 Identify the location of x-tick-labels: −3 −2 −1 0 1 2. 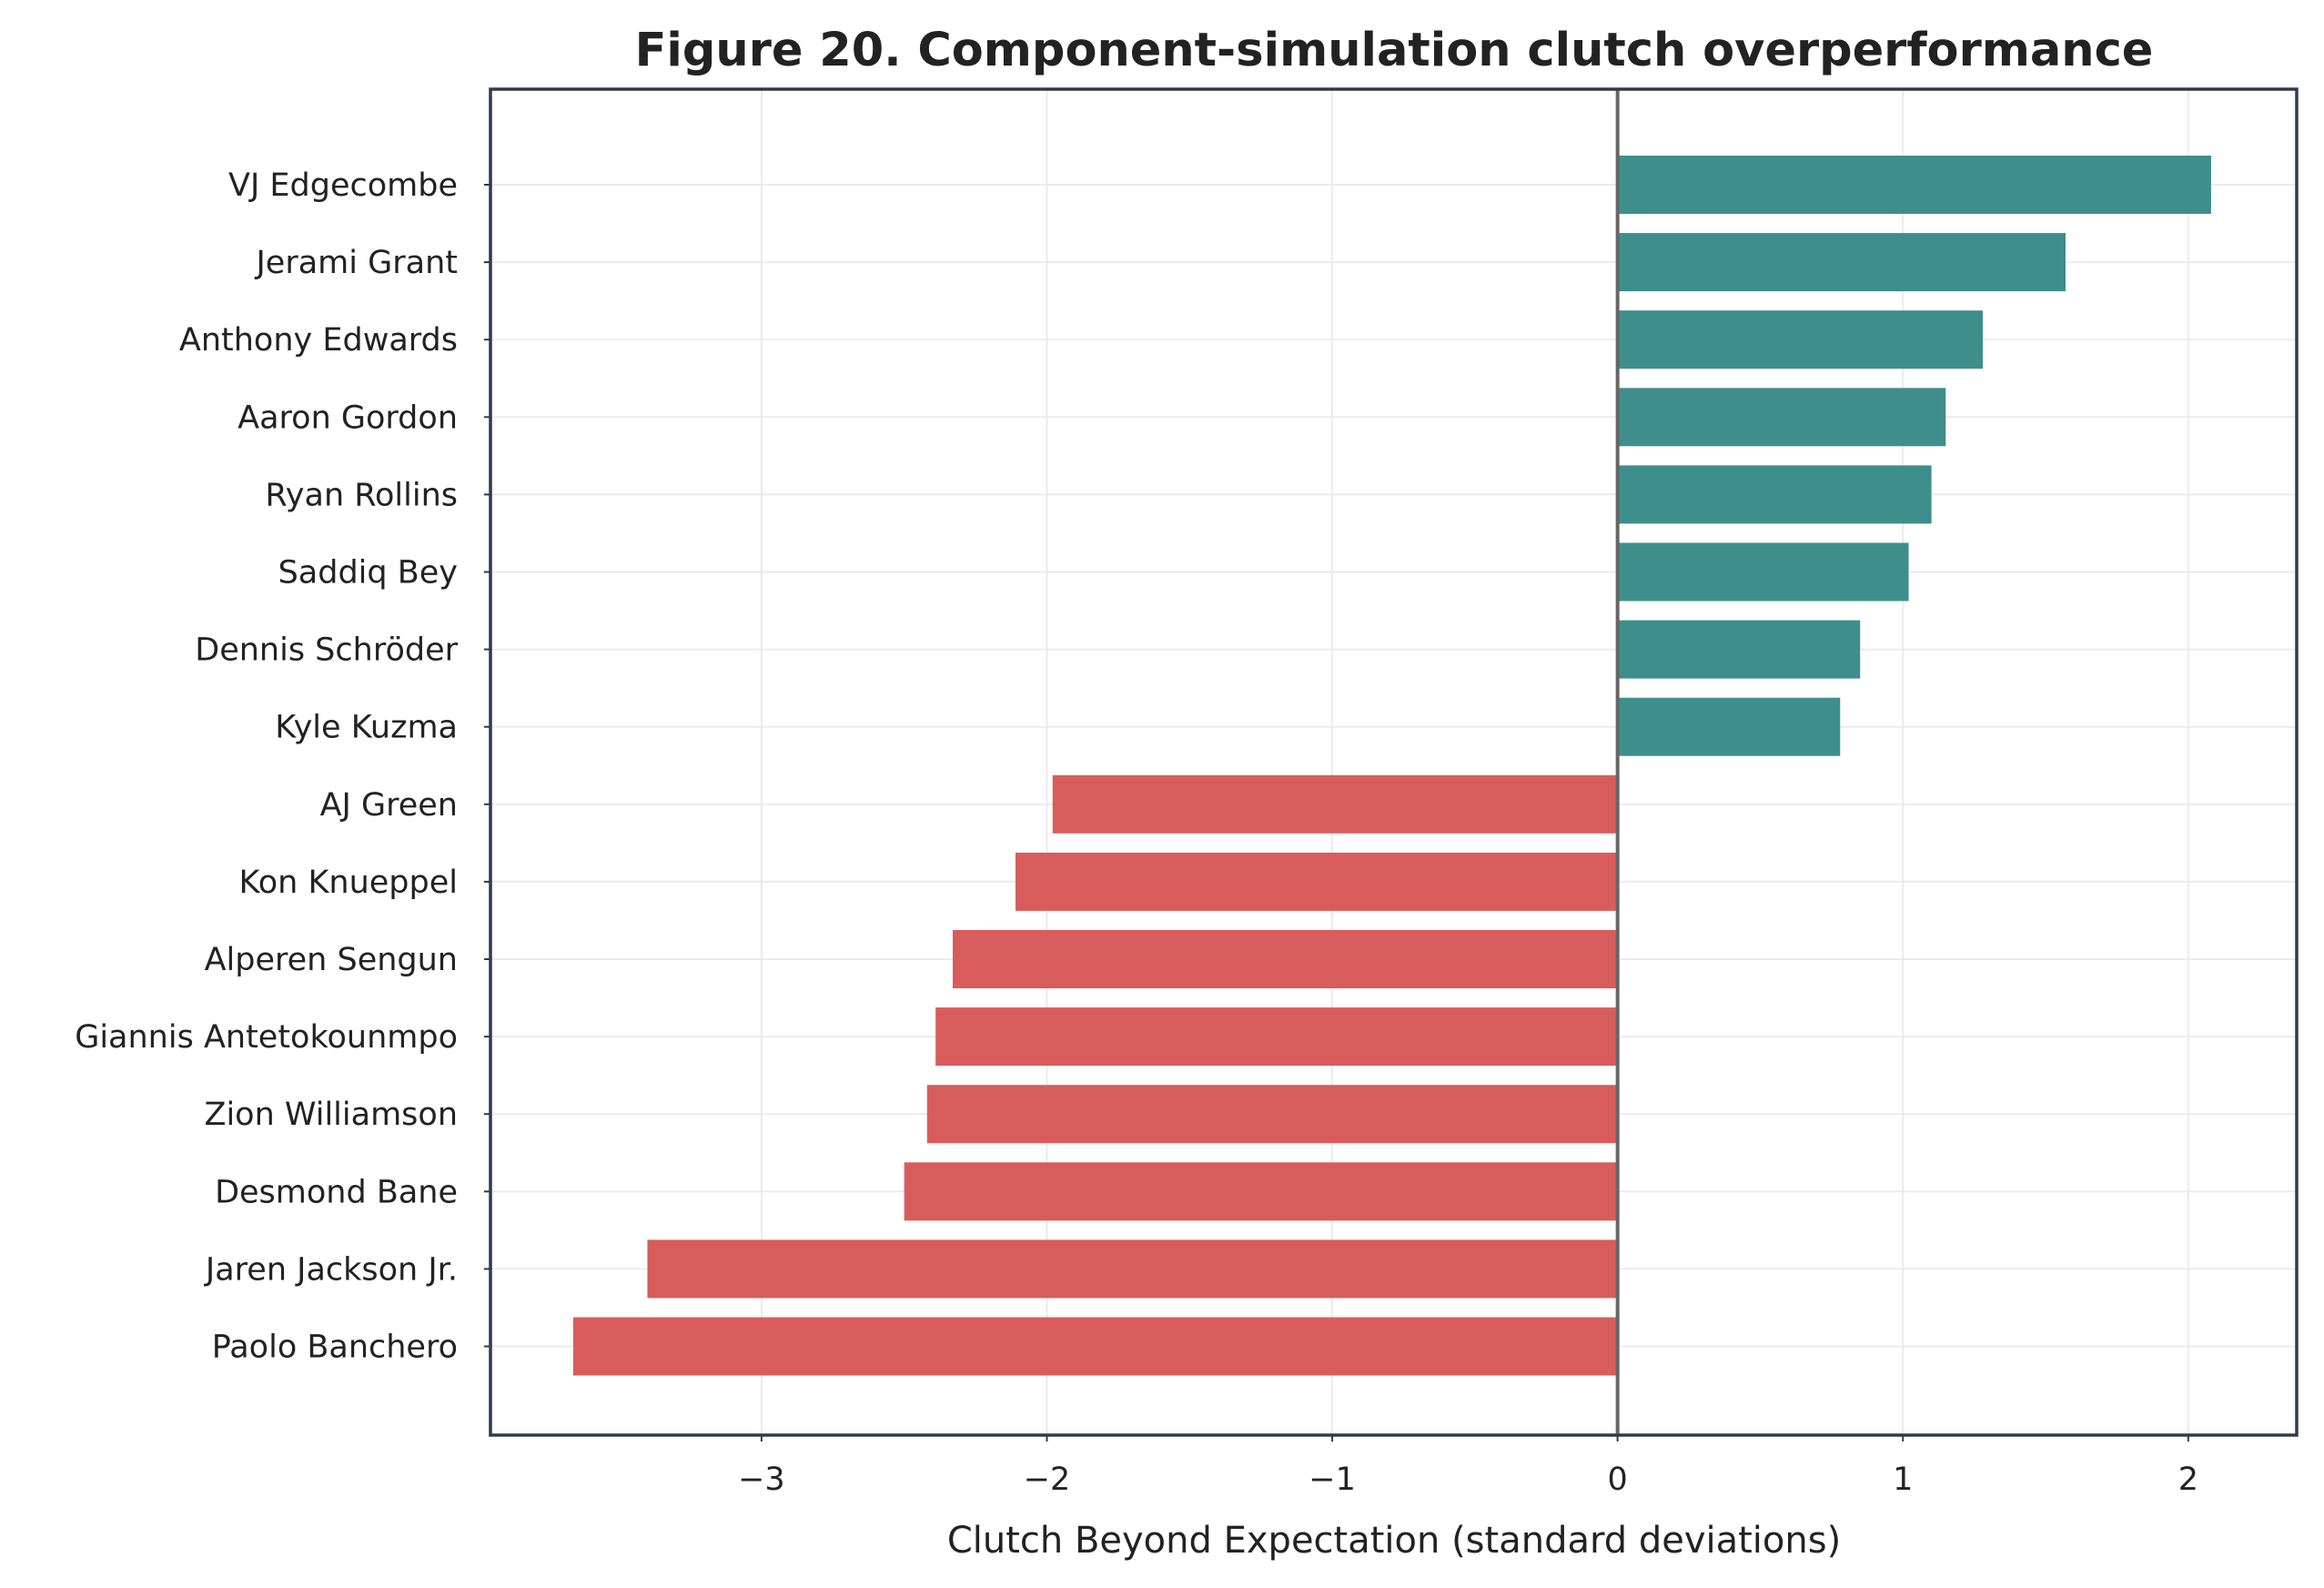
(1468, 1466).